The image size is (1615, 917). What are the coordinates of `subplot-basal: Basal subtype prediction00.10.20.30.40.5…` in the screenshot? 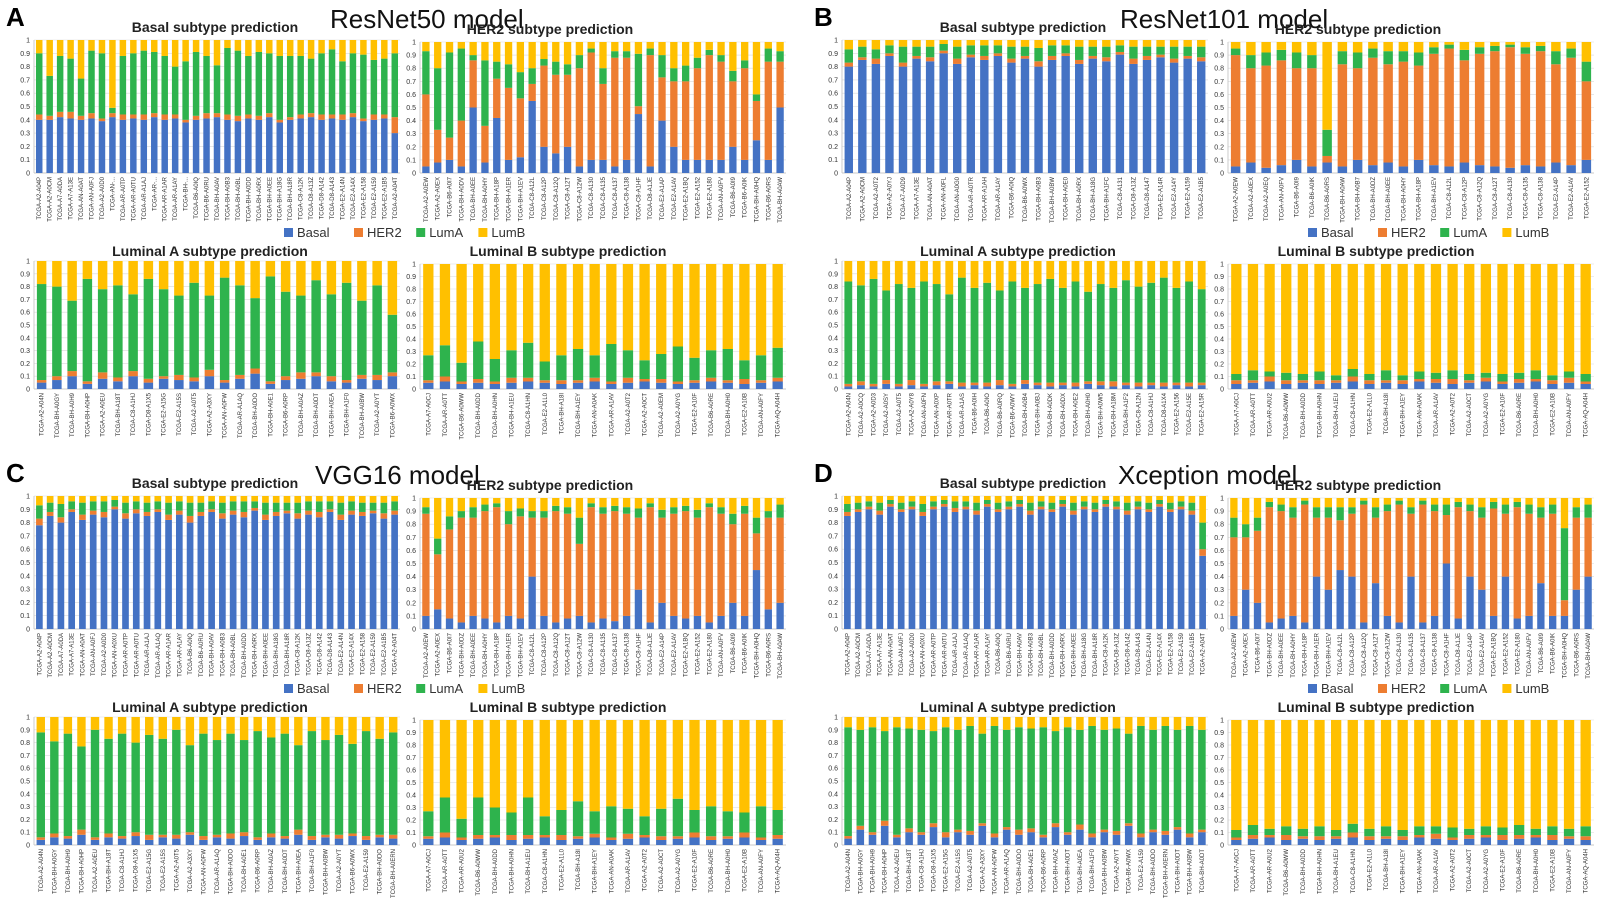 It's located at (272, 129).